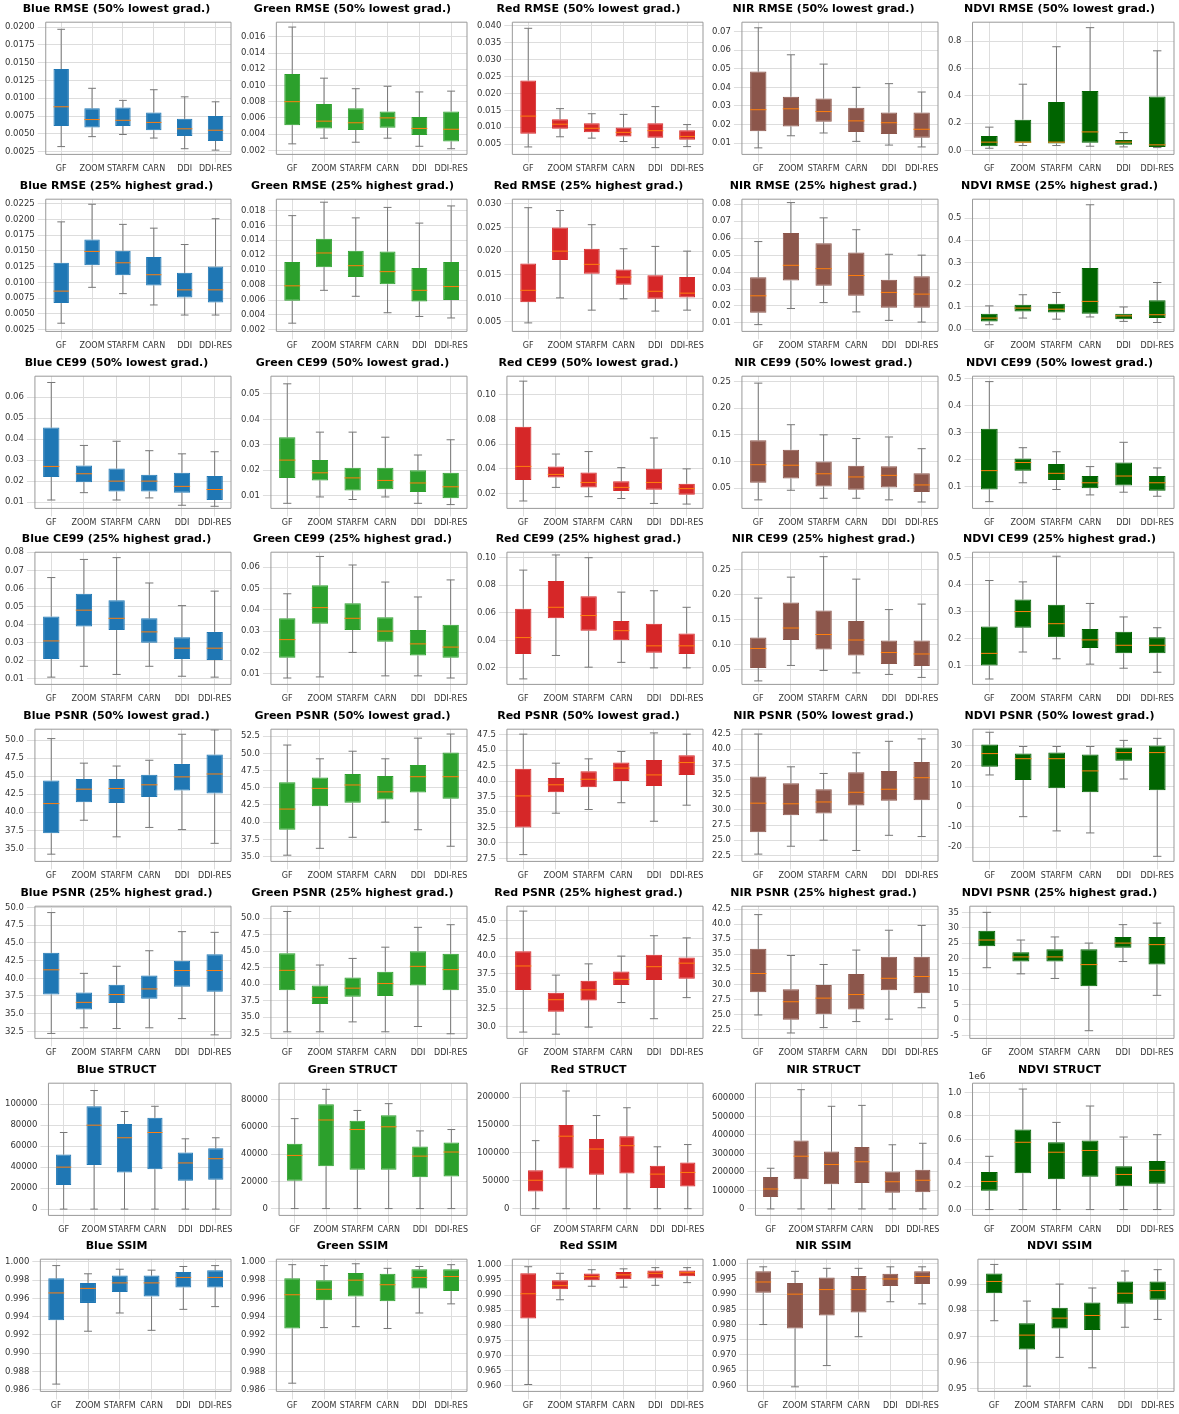  I want to click on y-tick-label: 0.002, so click(253, 149).